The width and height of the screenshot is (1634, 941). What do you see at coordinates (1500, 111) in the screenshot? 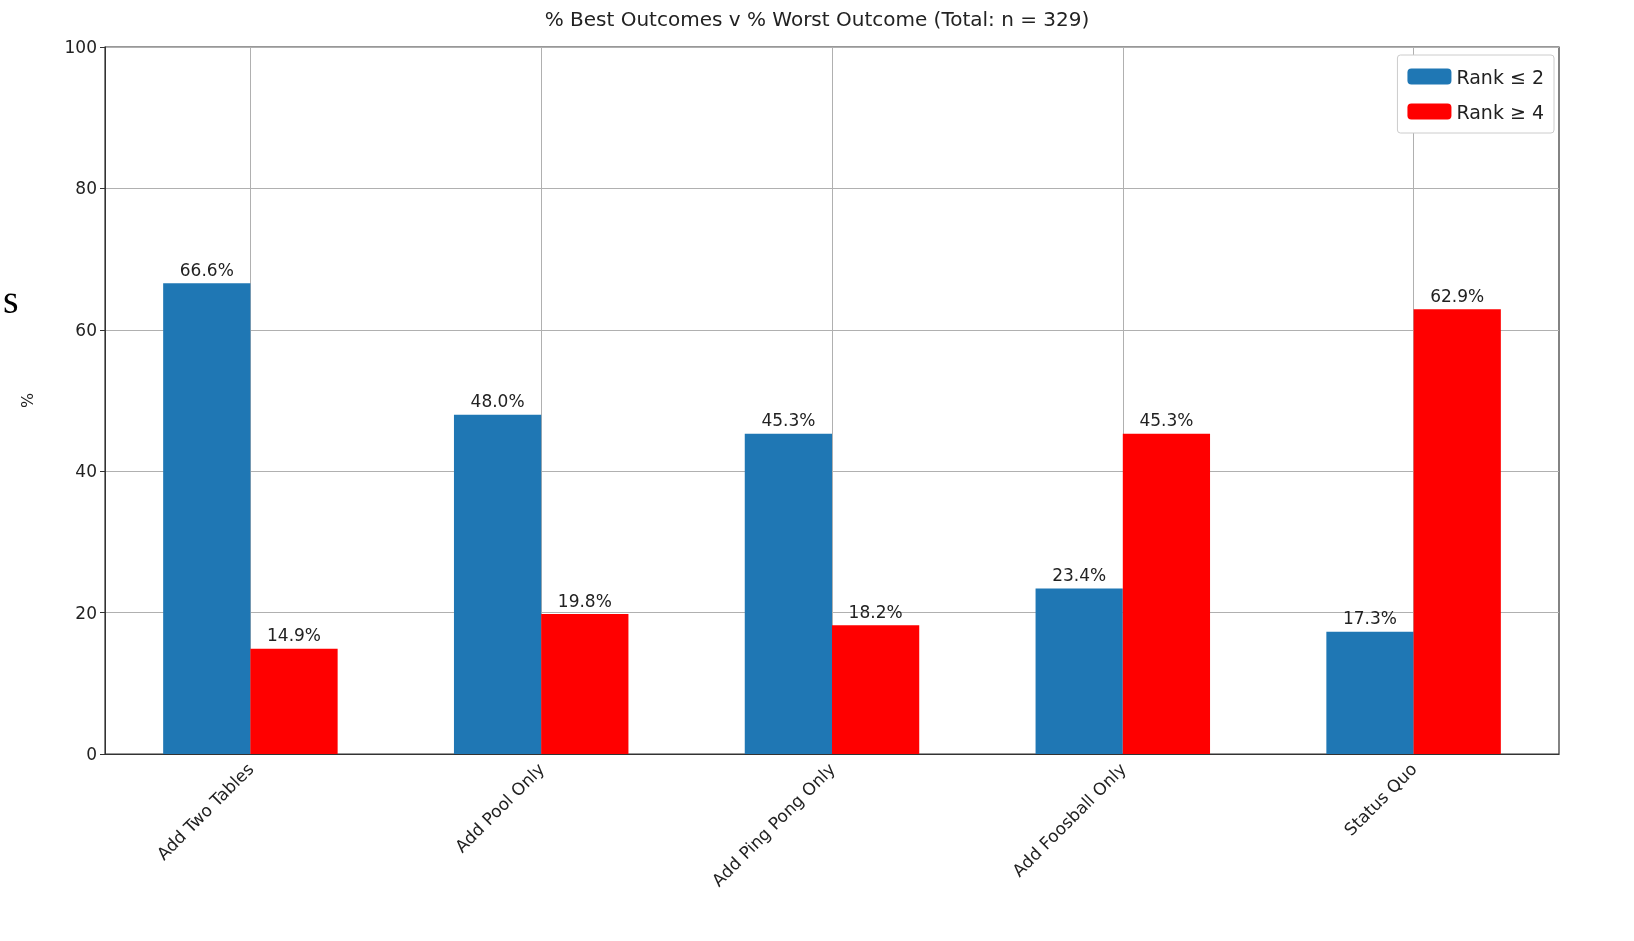
I see `legend-label: Rank ≥ 4` at bounding box center [1500, 111].